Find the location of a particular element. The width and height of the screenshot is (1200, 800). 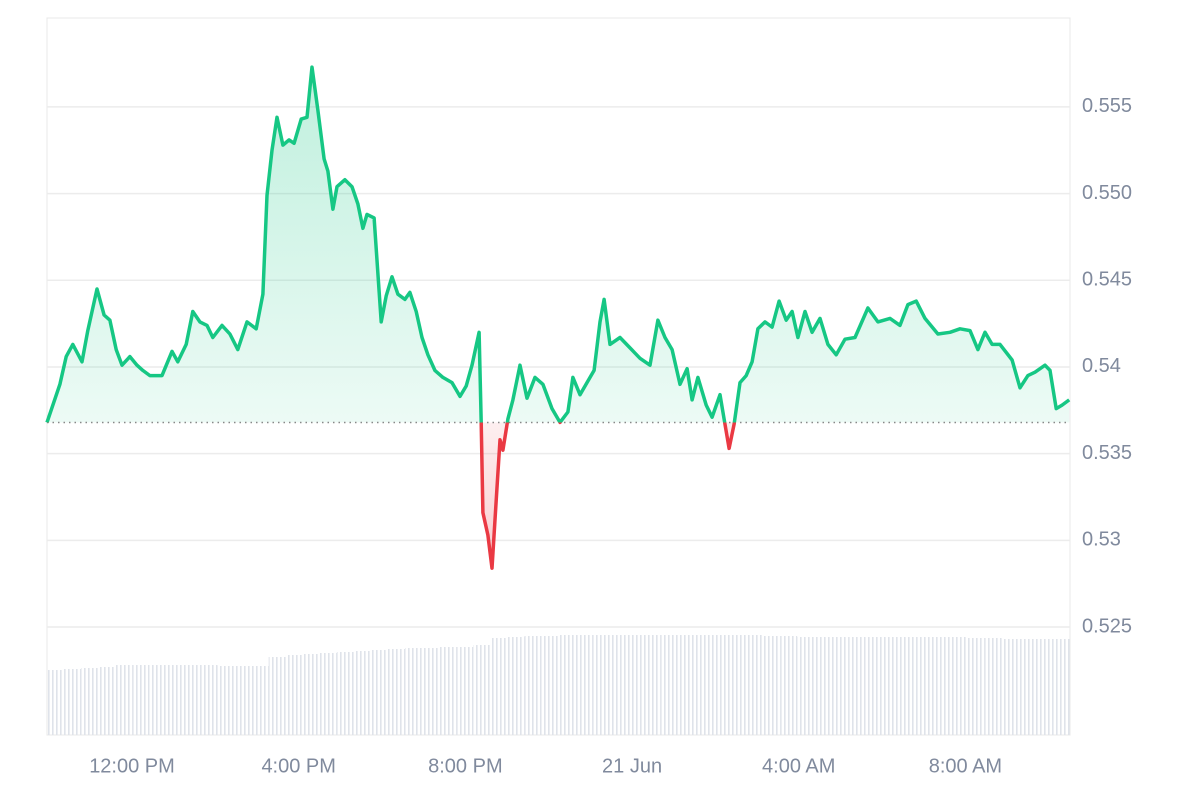

y-tick-label: 0.550 is located at coordinates (1107, 193).